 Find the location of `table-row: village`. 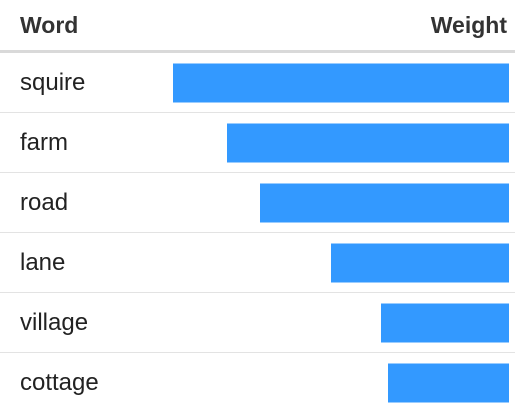

table-row: village is located at coordinates (257, 323).